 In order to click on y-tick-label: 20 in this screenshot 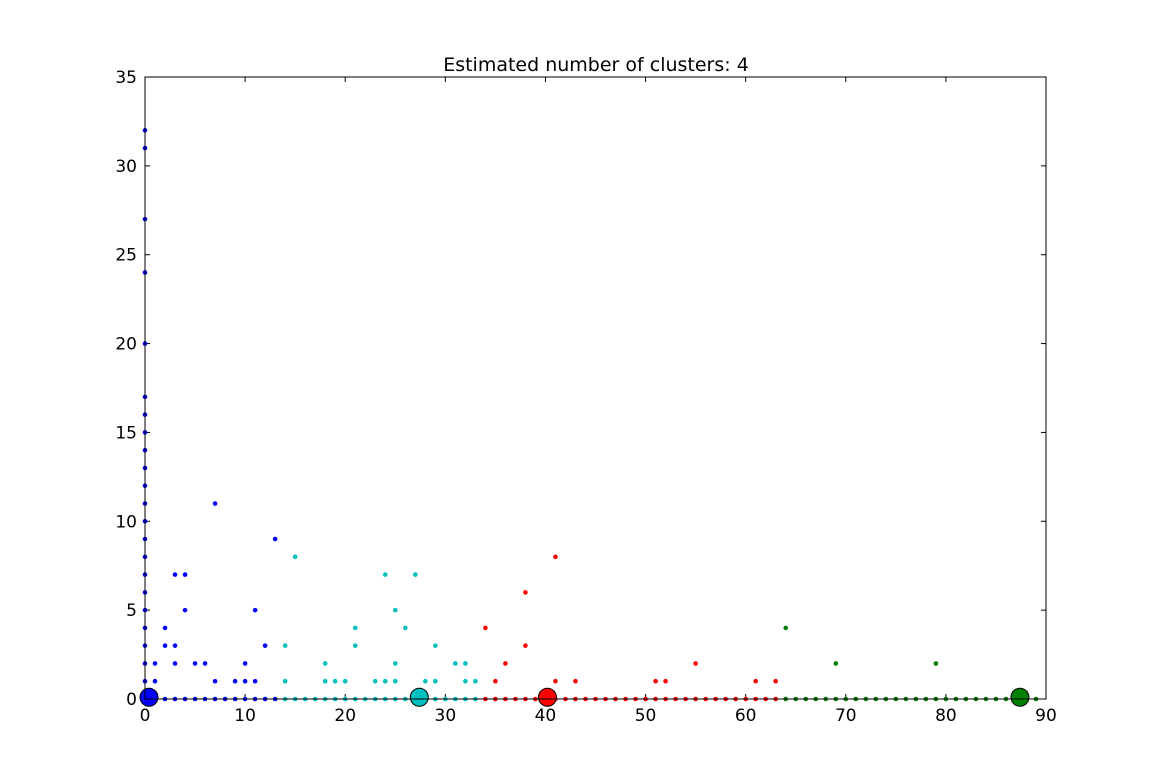, I will do `click(126, 345)`.